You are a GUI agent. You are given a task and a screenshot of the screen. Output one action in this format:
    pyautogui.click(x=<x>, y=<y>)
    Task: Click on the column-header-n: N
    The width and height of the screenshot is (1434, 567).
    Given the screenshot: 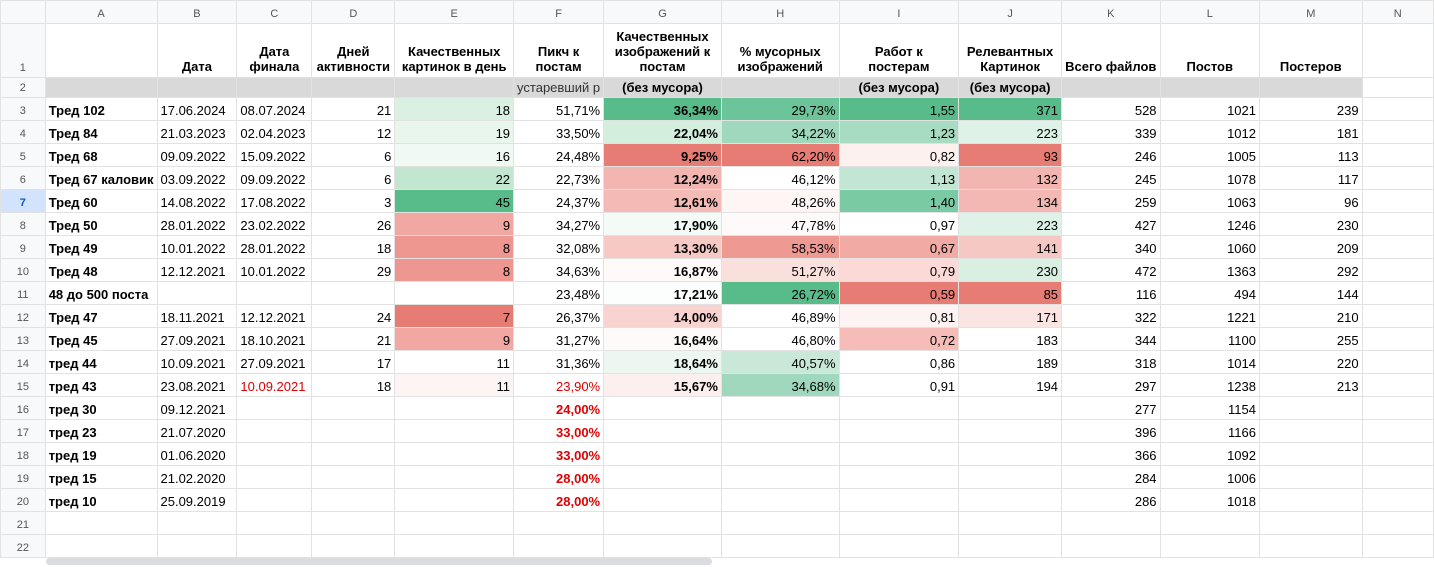 What is the action you would take?
    pyautogui.click(x=1397, y=12)
    